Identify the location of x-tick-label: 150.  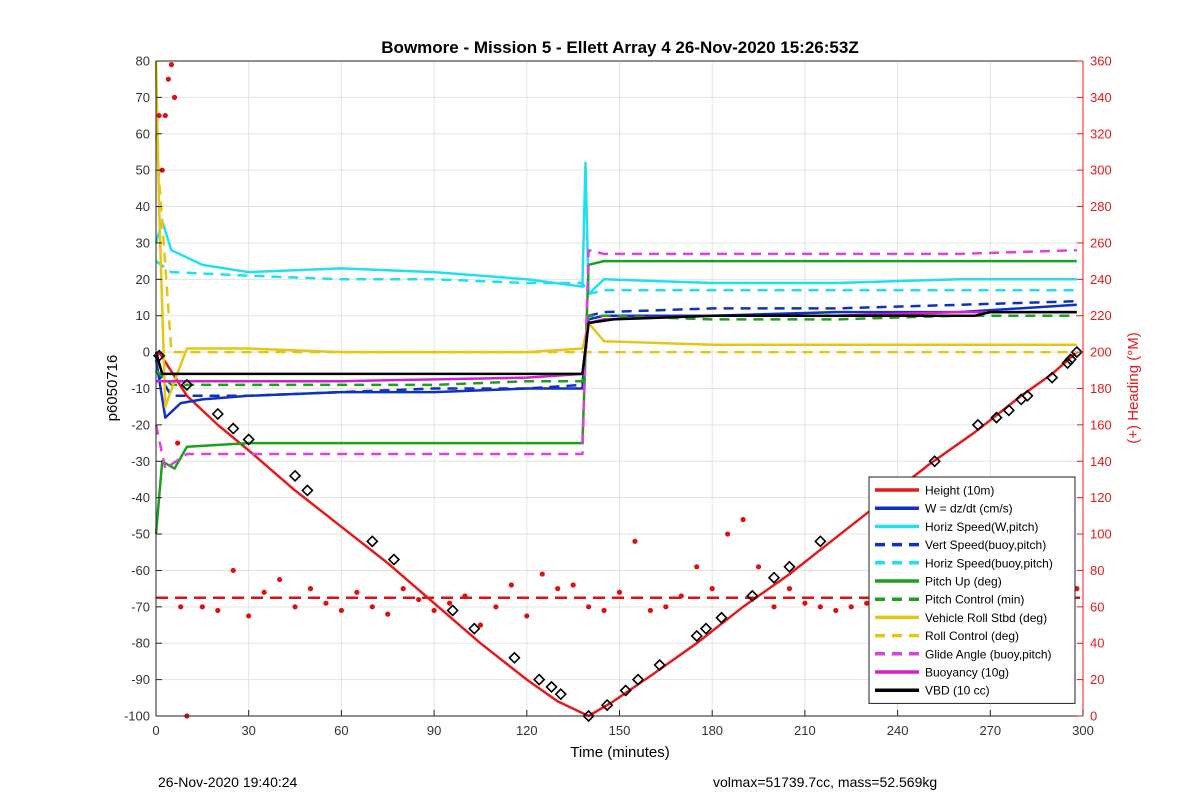
(620, 730).